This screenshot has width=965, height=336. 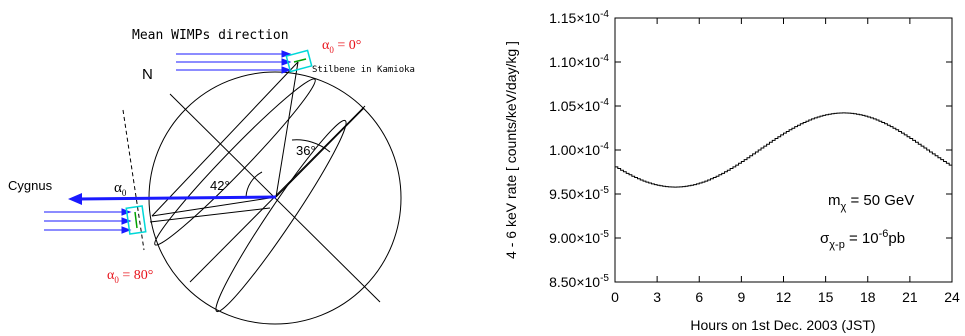 I want to click on stilbene-label: Stilbene in Kamioka, so click(x=363, y=70).